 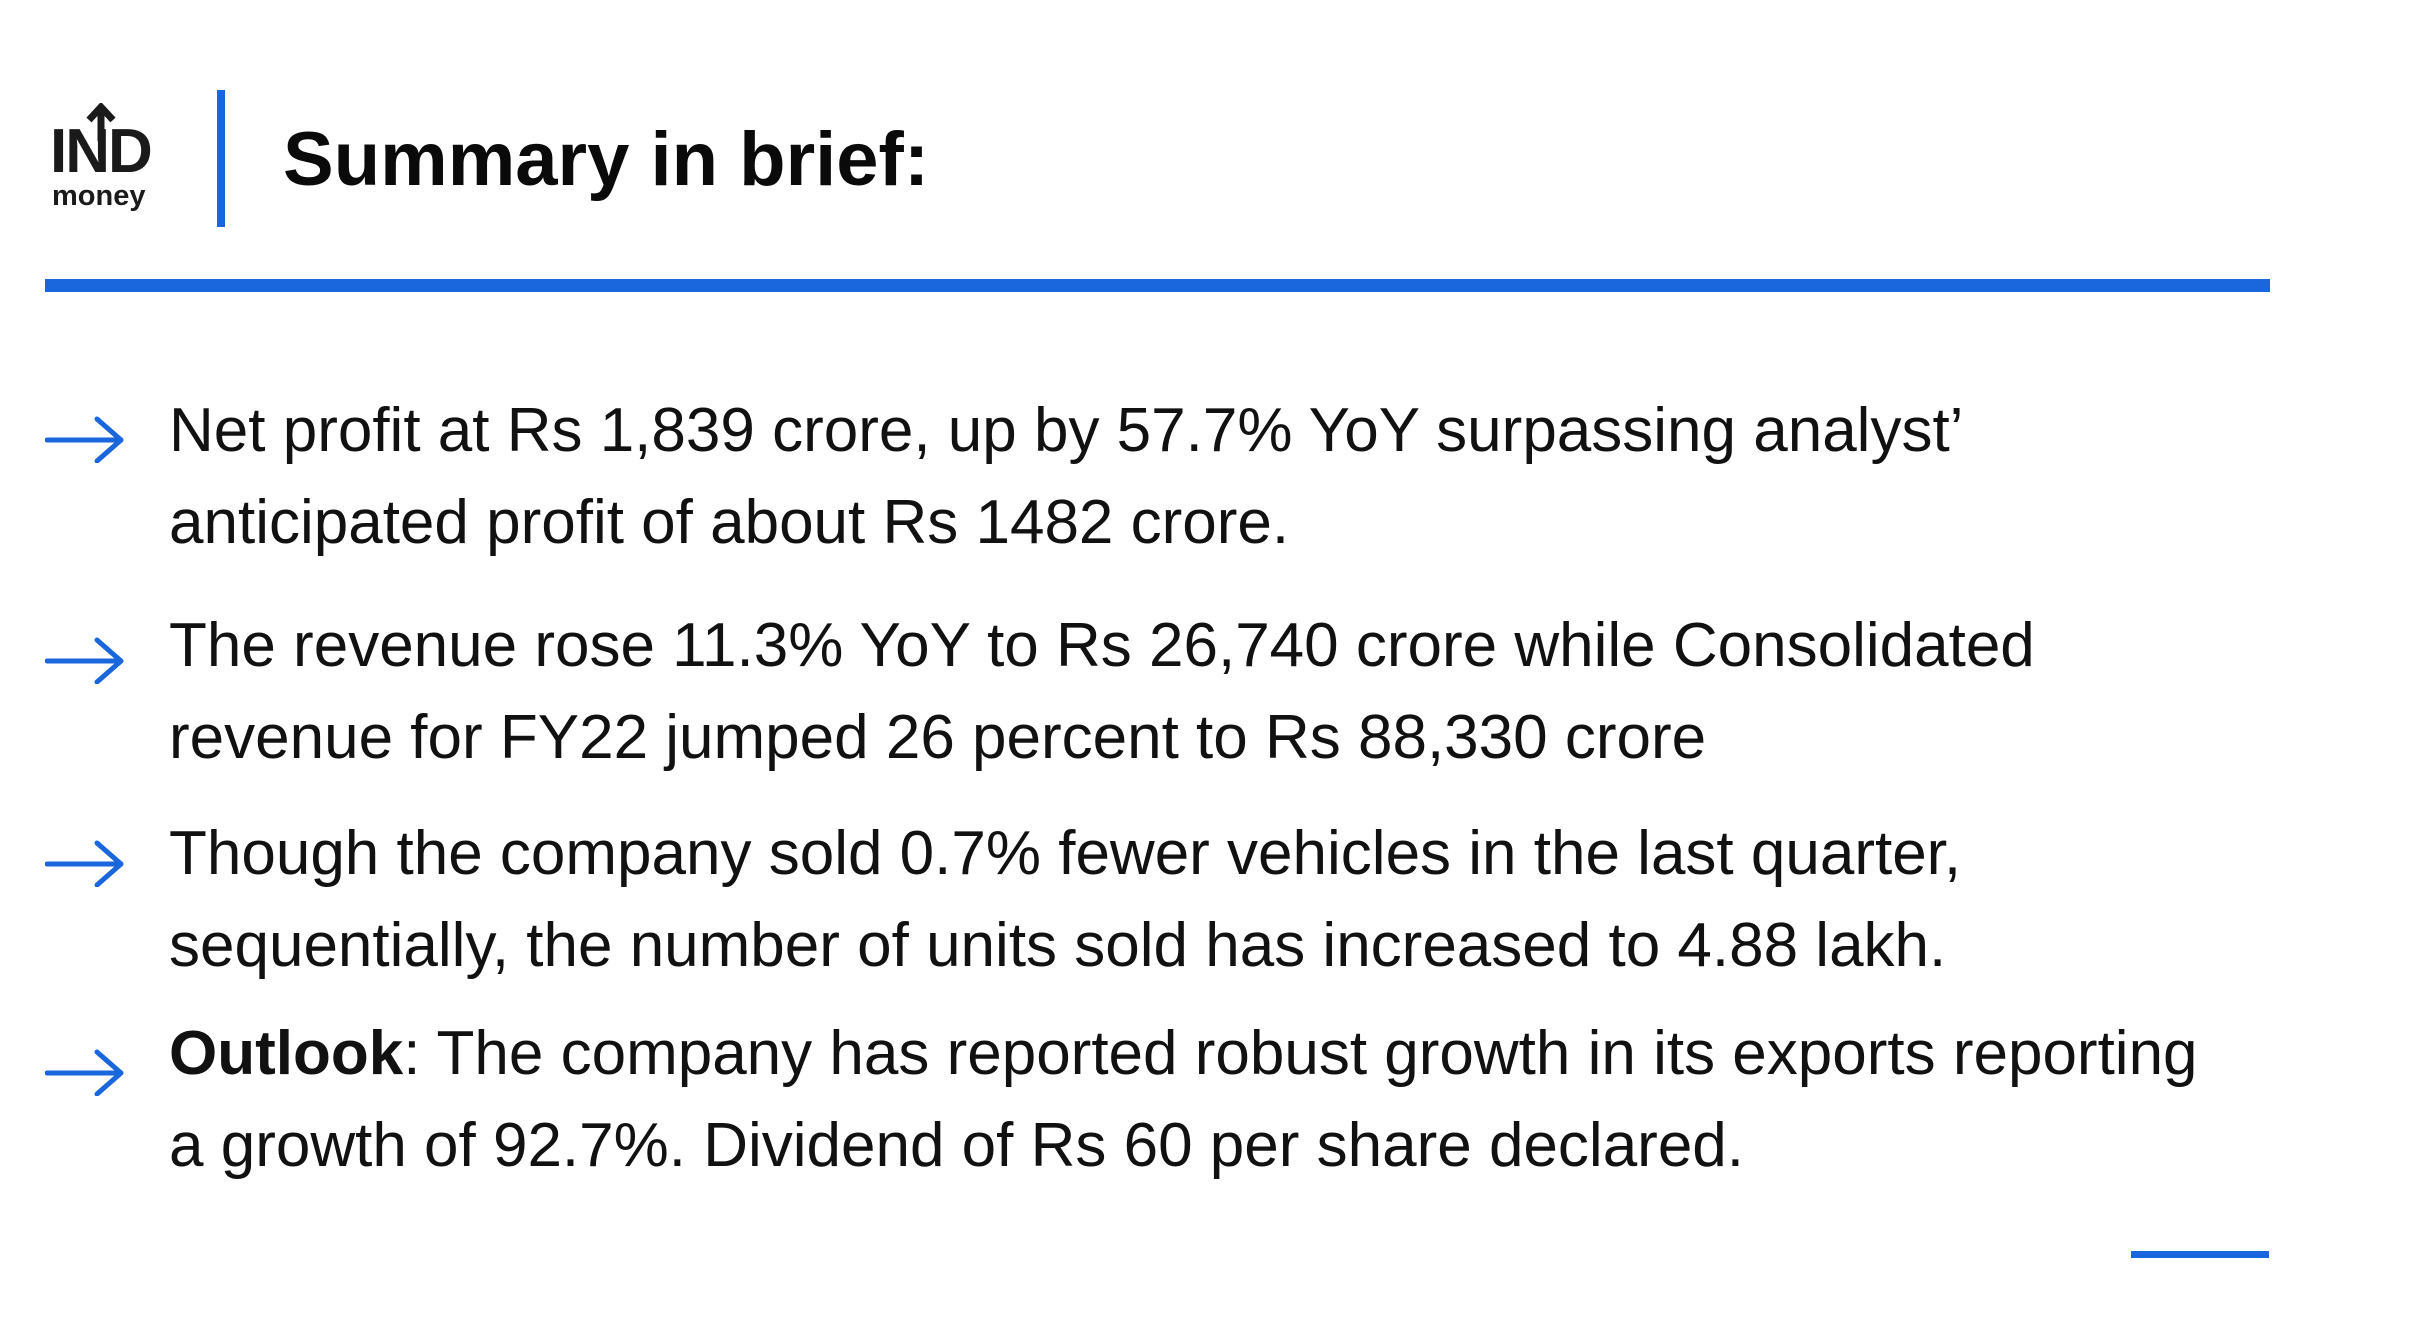 I want to click on indmoney-logo: IND money, so click(x=104, y=158).